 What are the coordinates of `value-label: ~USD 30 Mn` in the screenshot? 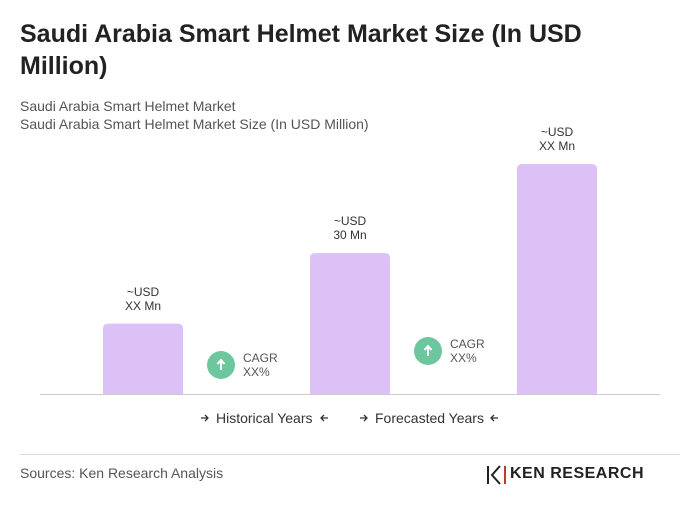 It's located at (350, 228).